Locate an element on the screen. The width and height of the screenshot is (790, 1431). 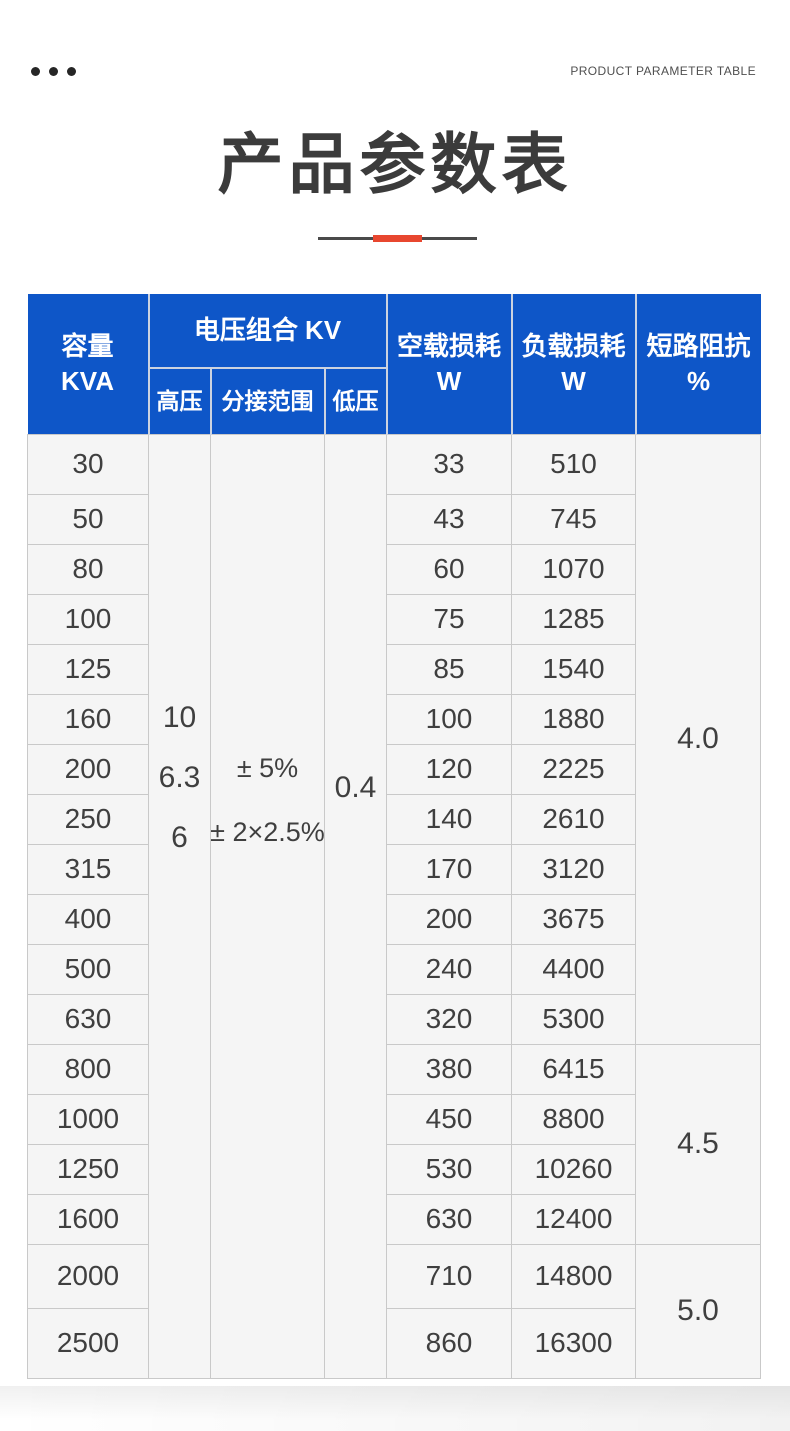
menu-dots-icon is located at coordinates (53, 71).